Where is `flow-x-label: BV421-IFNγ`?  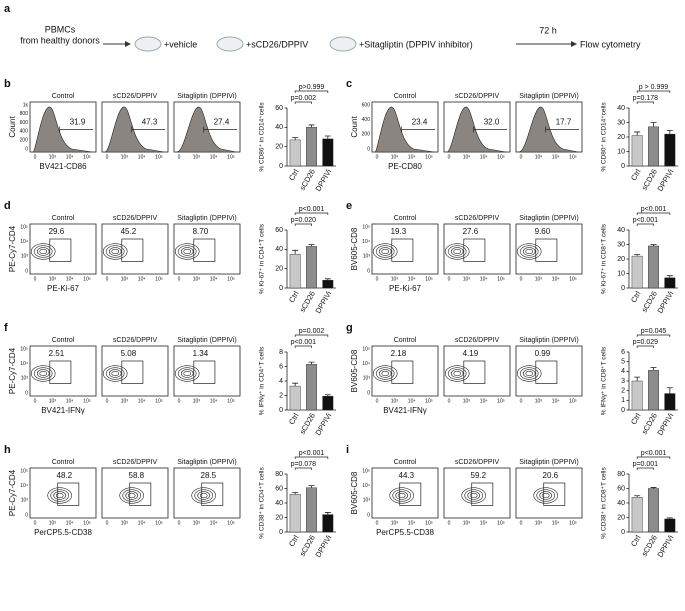
flow-x-label: BV421-IFNγ is located at coordinates (405, 410).